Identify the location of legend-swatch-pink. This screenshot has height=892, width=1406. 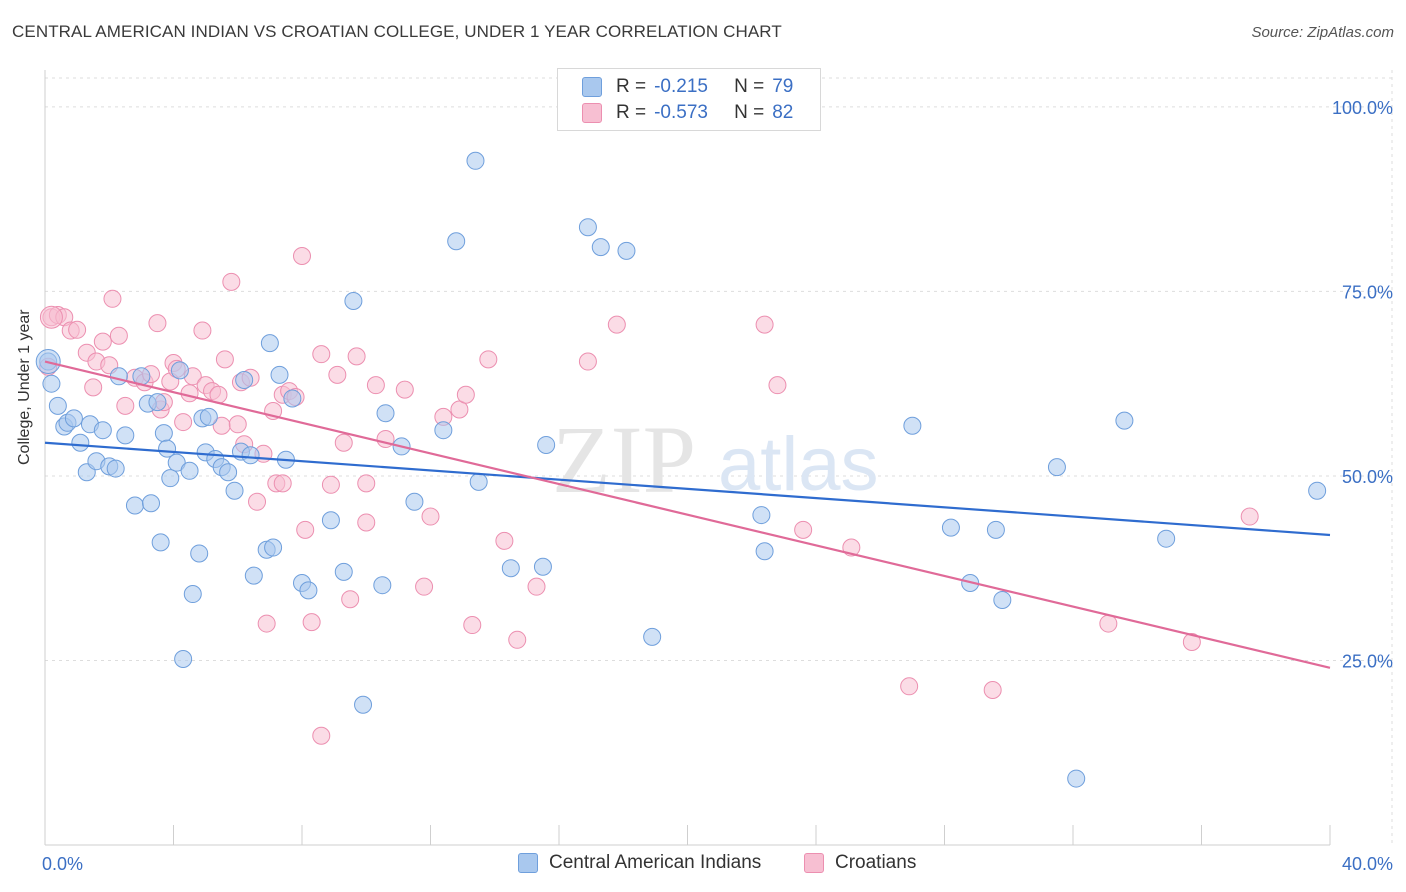
(592, 113).